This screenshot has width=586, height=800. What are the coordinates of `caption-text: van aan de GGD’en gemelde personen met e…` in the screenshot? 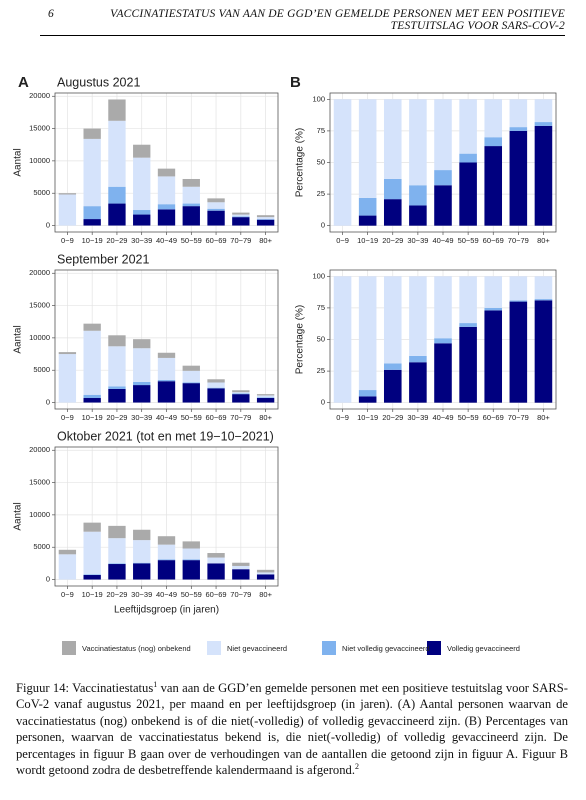 It's located at (292, 729).